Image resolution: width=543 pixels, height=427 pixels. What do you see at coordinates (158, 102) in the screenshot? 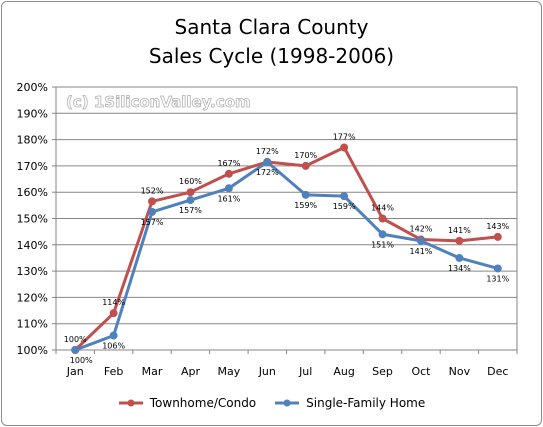
I see `watermark: (c) 1SiliconValley.com` at bounding box center [158, 102].